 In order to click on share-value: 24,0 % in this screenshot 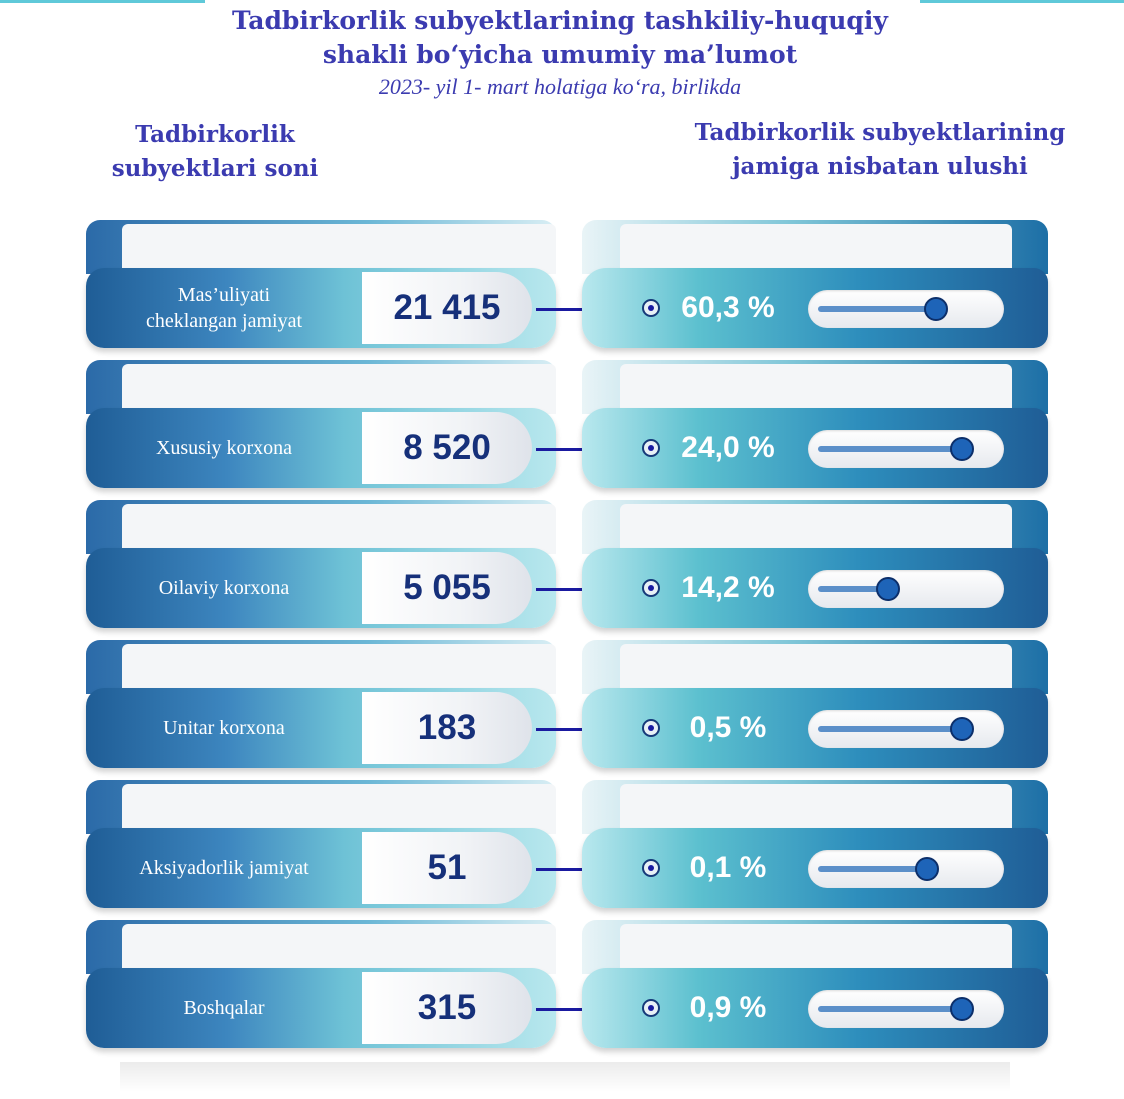, I will do `click(728, 447)`.